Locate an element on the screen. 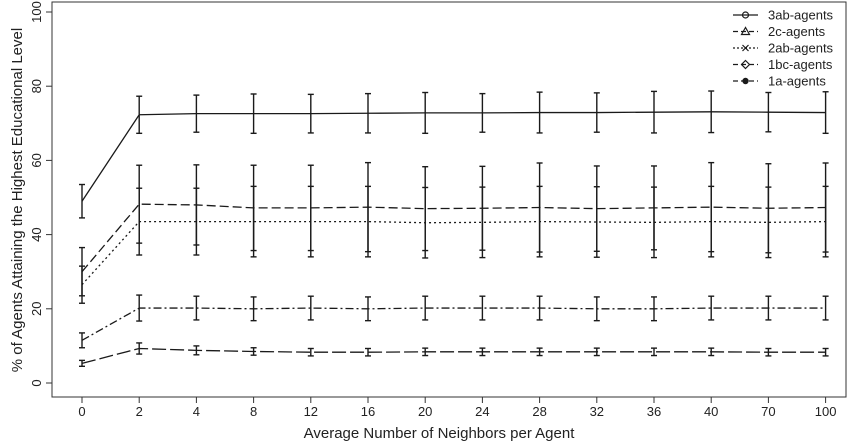 This screenshot has height=446, width=849. legend-item-1bc-agents: 1bc-agents is located at coordinates (783, 64).